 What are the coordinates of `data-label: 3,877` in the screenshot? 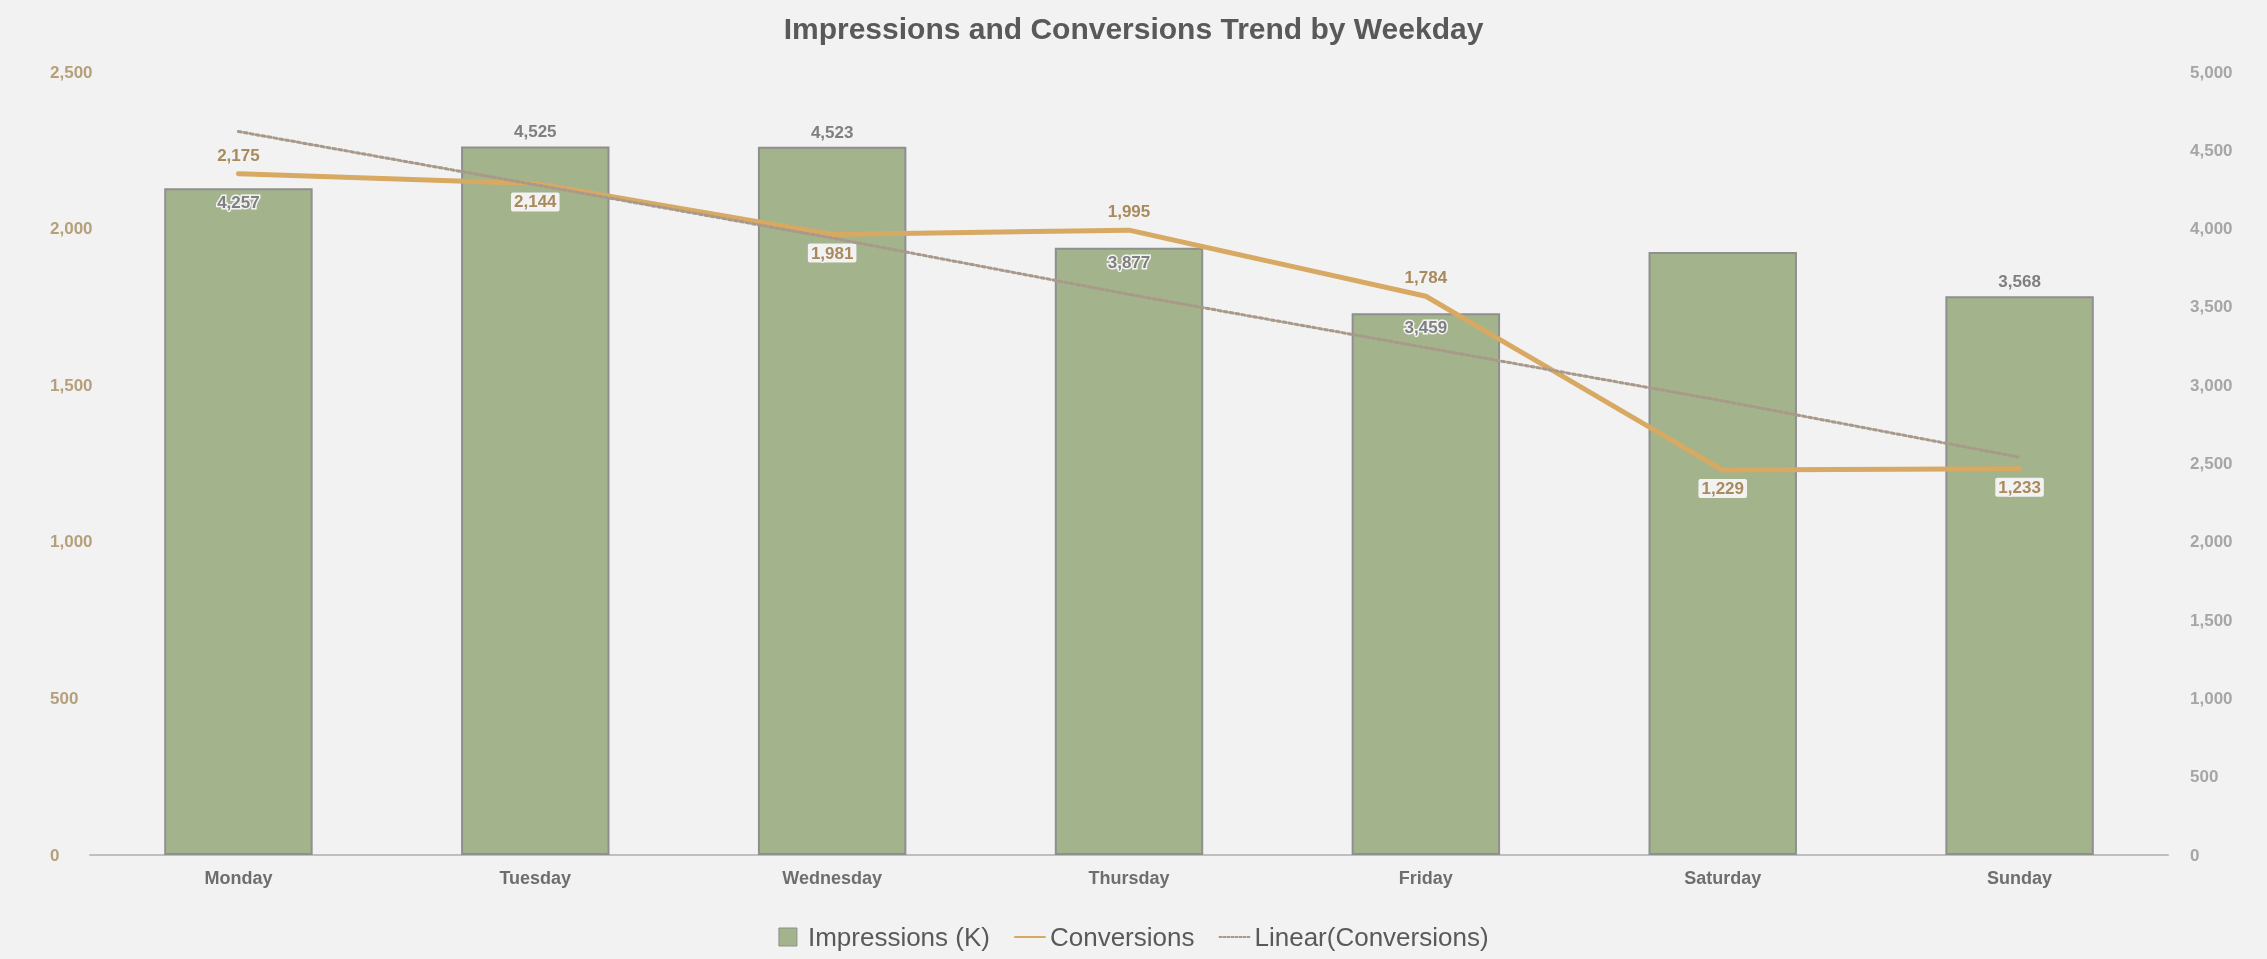 It's located at (1129, 262).